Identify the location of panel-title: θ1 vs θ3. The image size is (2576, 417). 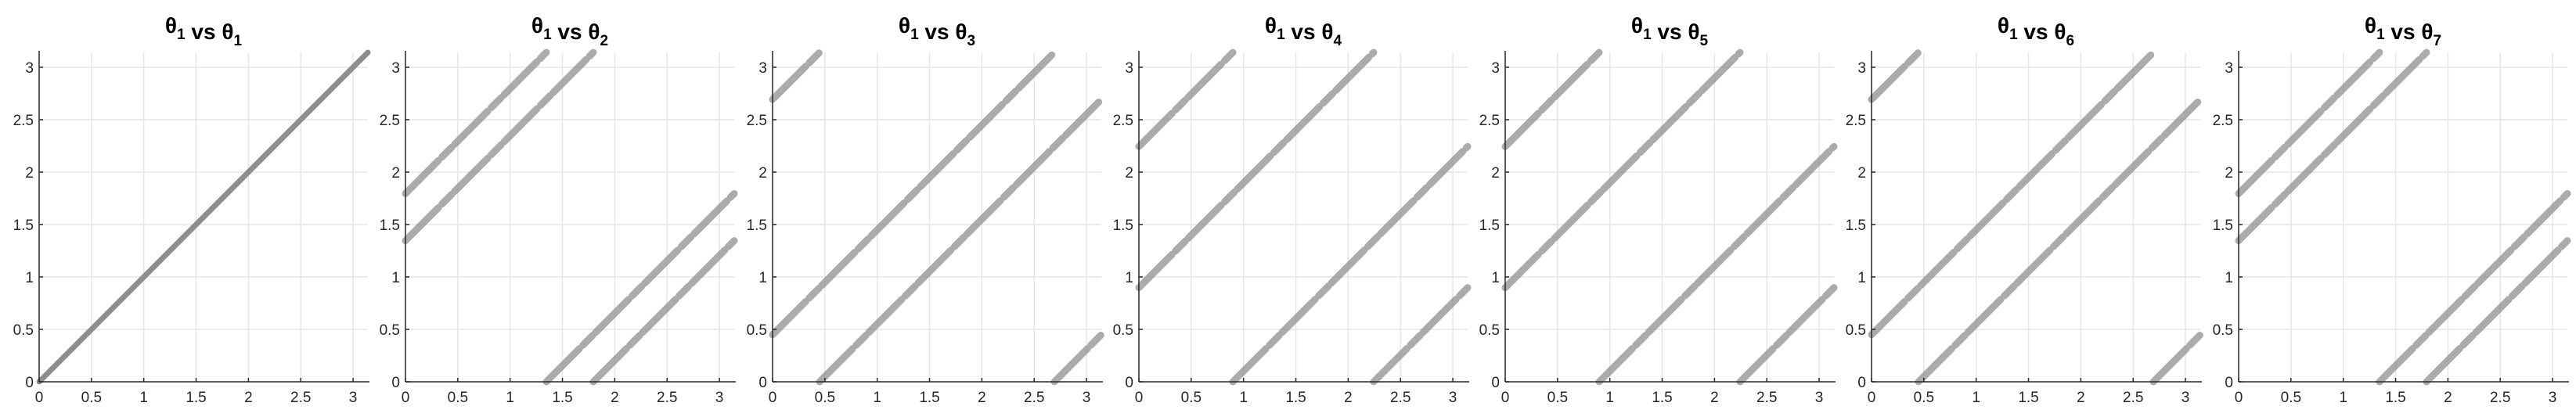
(937, 31).